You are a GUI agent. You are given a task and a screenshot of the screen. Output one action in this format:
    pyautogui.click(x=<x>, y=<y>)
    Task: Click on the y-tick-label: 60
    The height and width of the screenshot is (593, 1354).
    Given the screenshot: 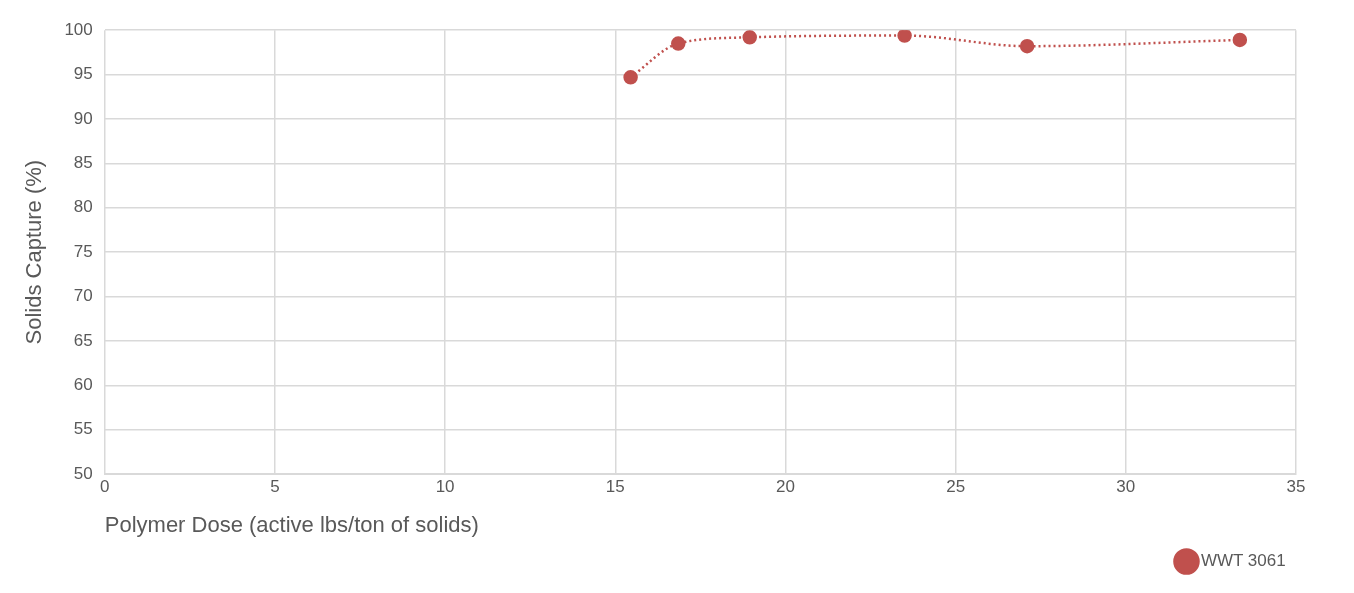 What is the action you would take?
    pyautogui.click(x=83, y=385)
    